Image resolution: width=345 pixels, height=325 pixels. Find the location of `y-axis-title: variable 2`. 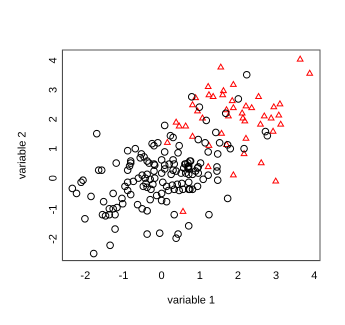

y-axis-title: variable 2 is located at coordinates (22, 155).